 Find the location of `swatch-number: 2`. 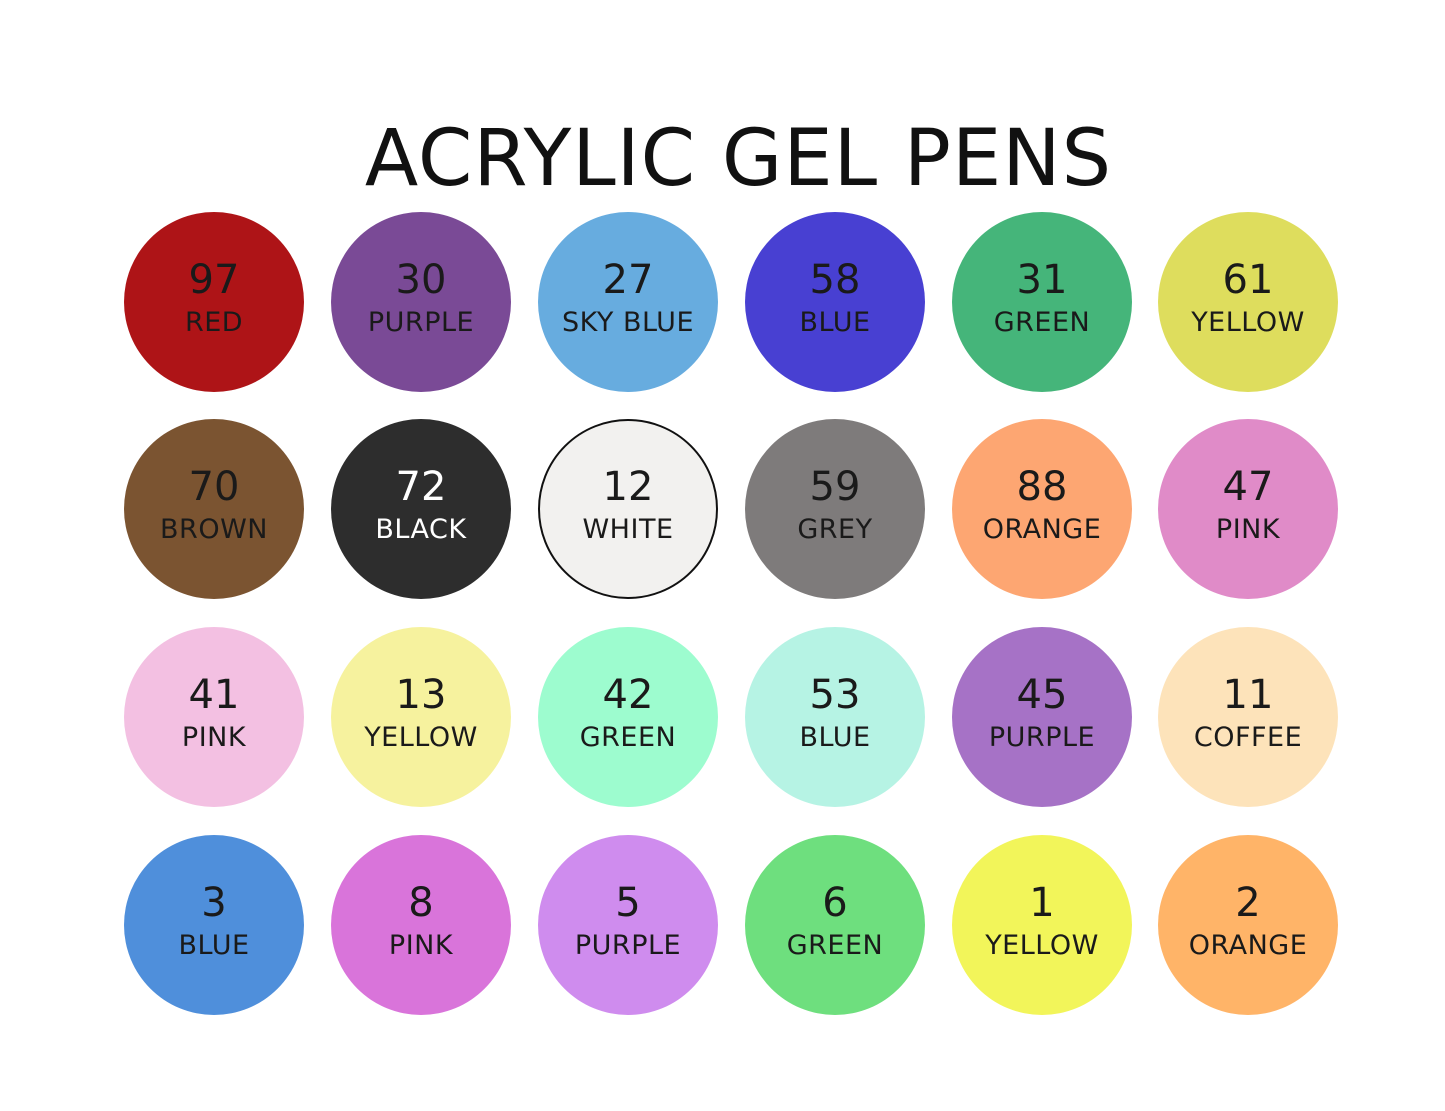

swatch-number: 2 is located at coordinates (1248, 903).